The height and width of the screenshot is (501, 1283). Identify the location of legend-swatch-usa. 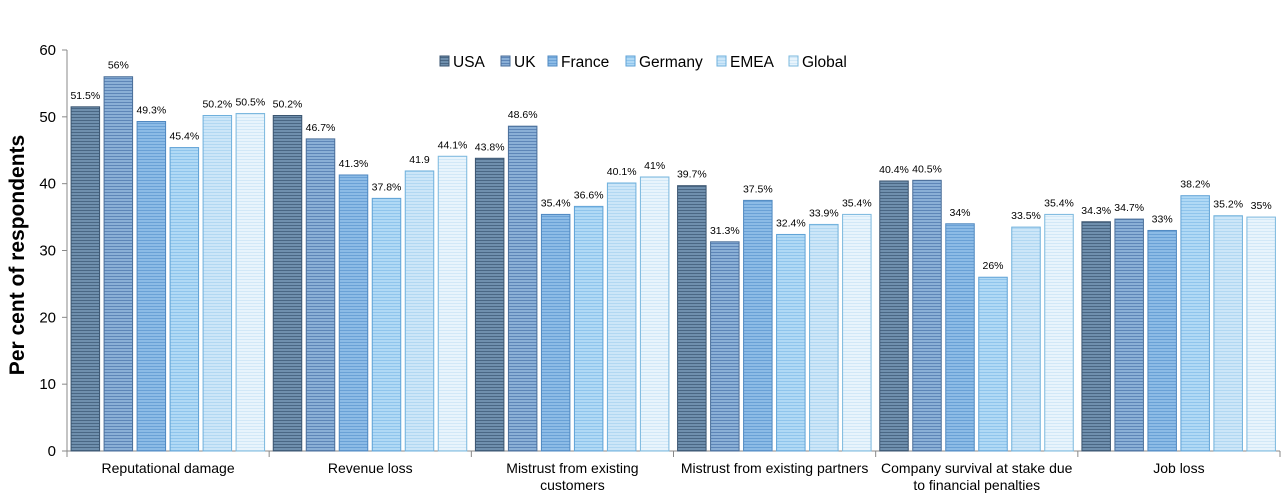
(444, 61).